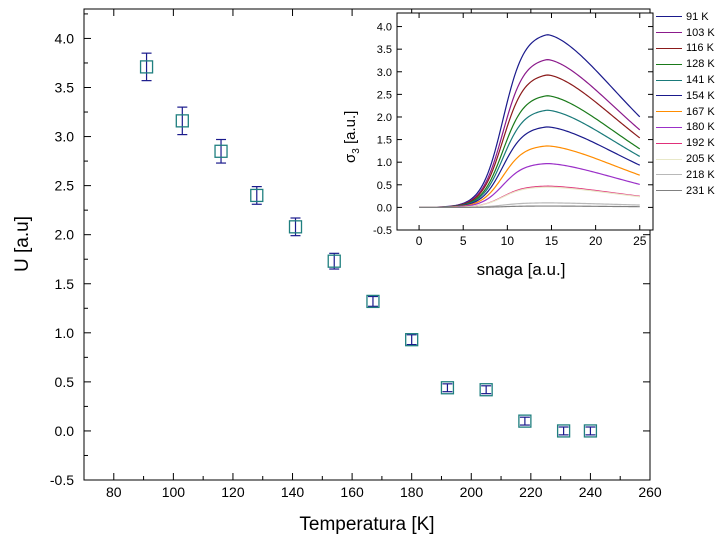  Describe the element at coordinates (384, 141) in the screenshot. I see `inset-y-tick-label: 1.5` at that location.